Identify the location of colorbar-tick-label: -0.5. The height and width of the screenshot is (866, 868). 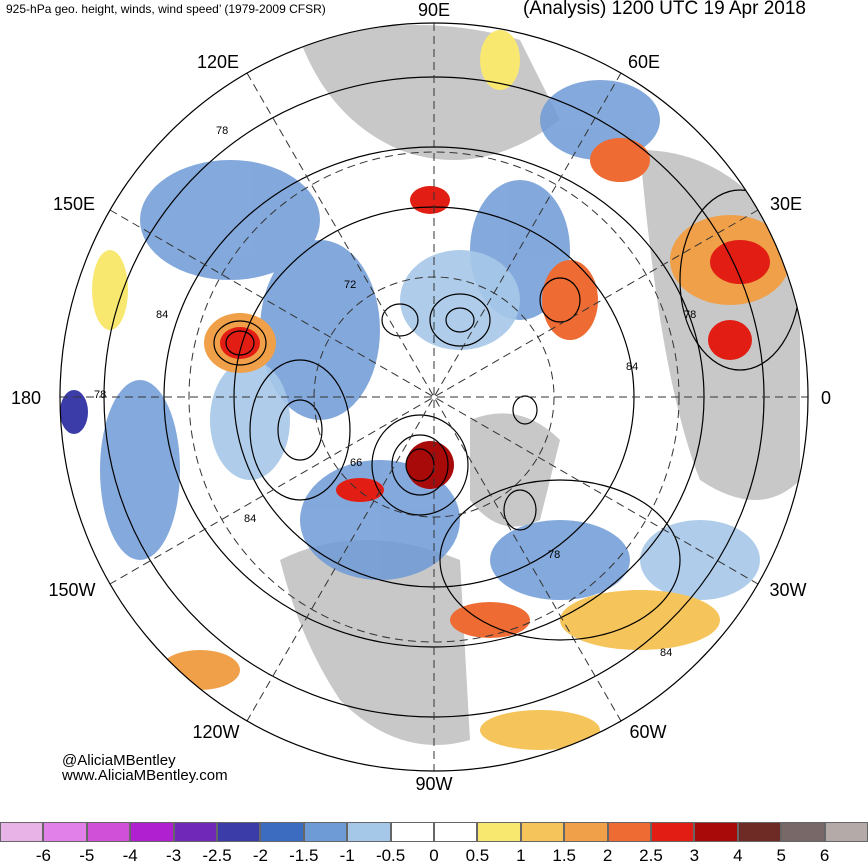
(390, 855).